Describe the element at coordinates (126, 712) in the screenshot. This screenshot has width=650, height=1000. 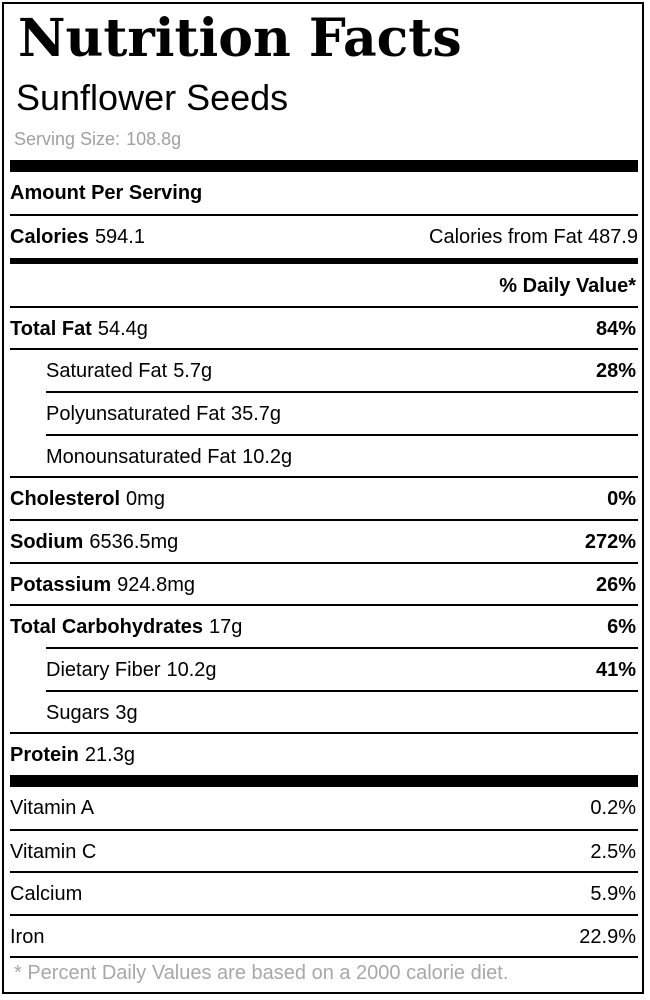
I see `nutrient-amount: 3g` at that location.